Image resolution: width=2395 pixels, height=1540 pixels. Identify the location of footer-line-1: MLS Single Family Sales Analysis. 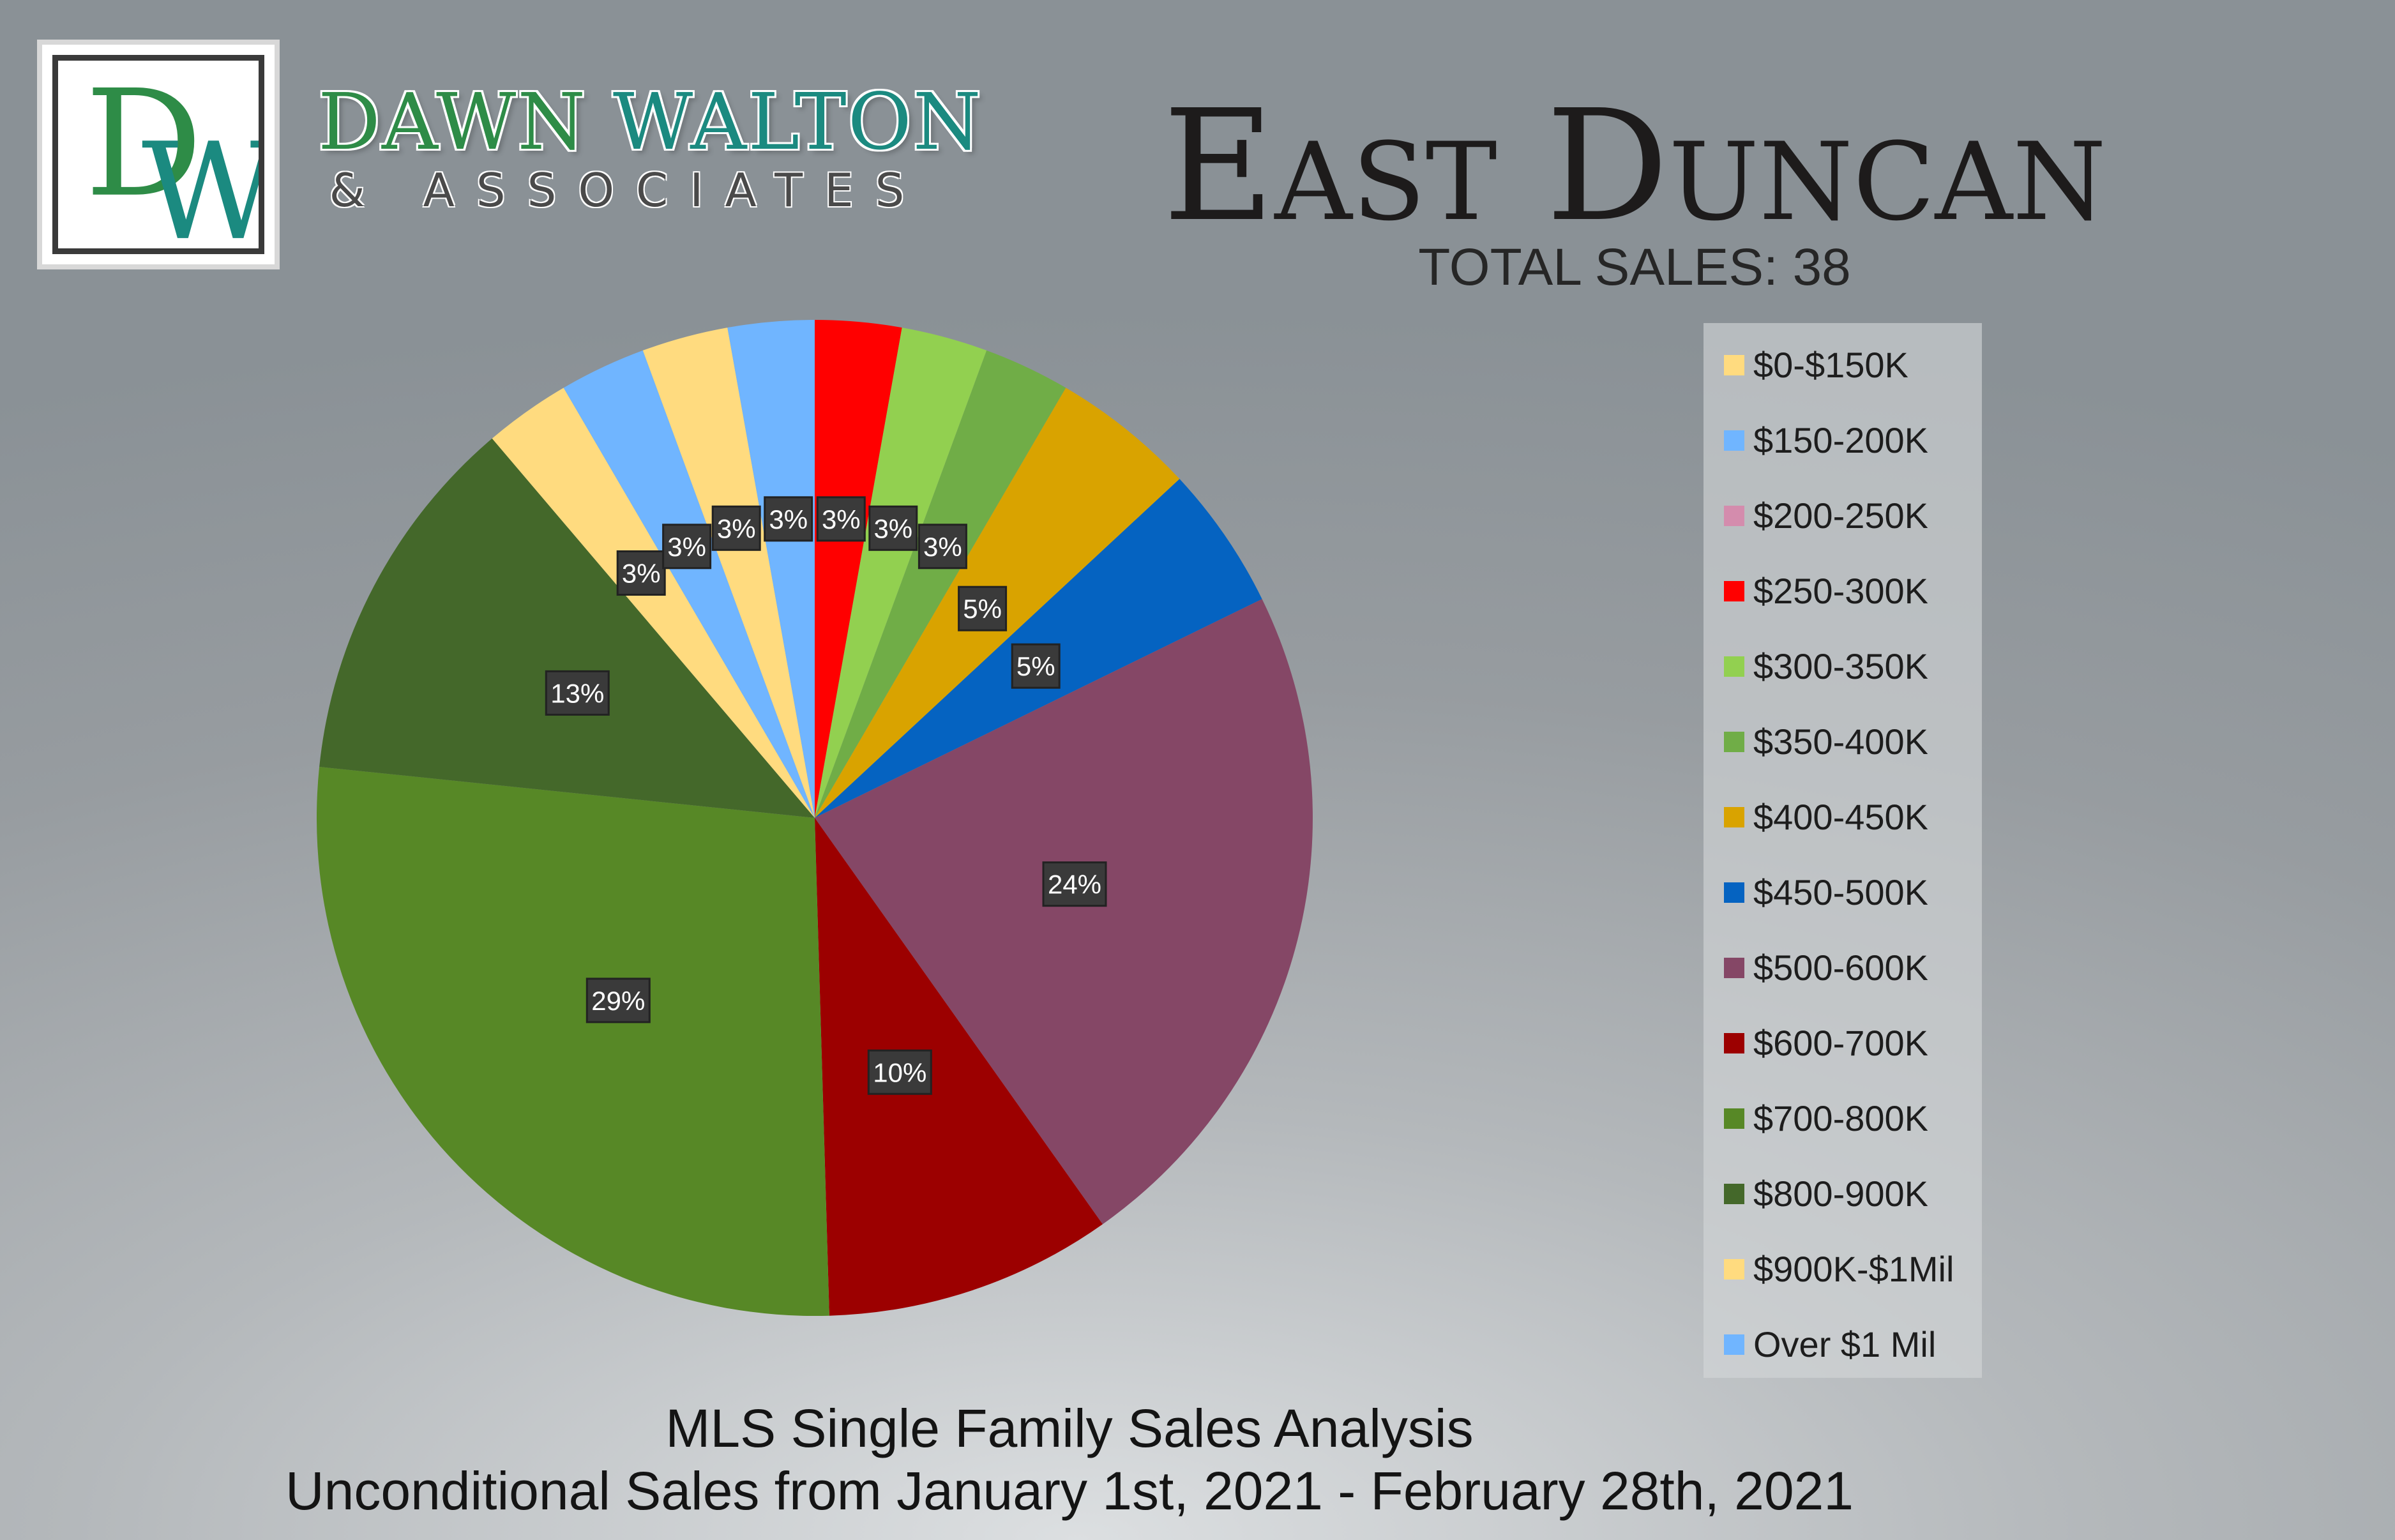
(1069, 1428).